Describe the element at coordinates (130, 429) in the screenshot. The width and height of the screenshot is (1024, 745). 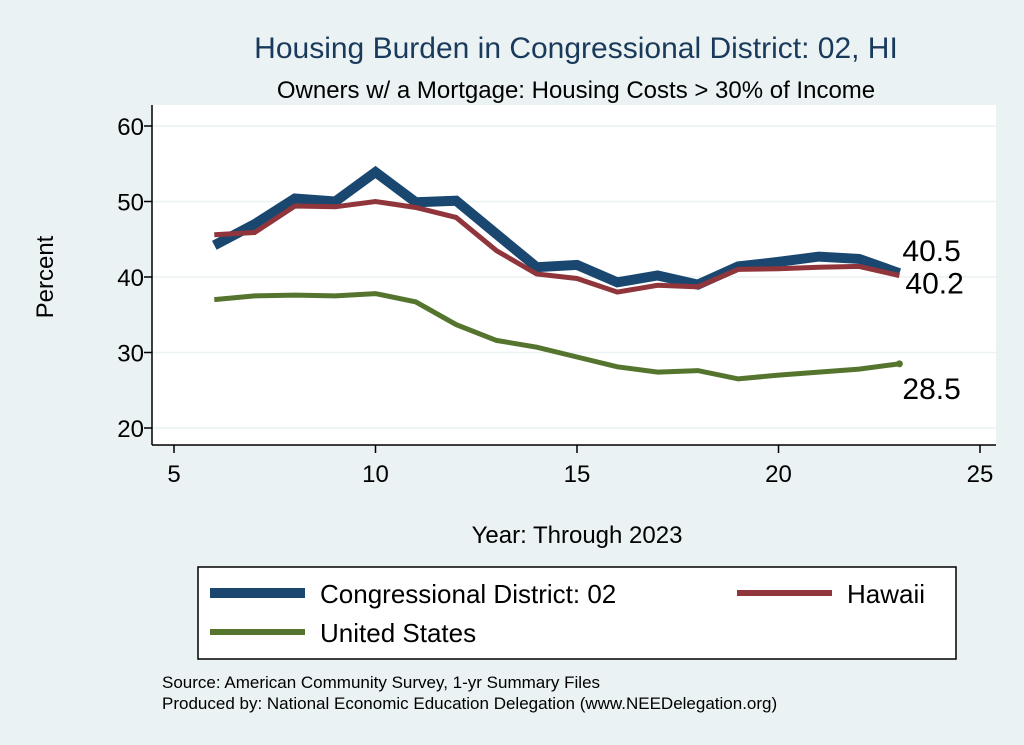
I see `y-tick-label: 20` at that location.